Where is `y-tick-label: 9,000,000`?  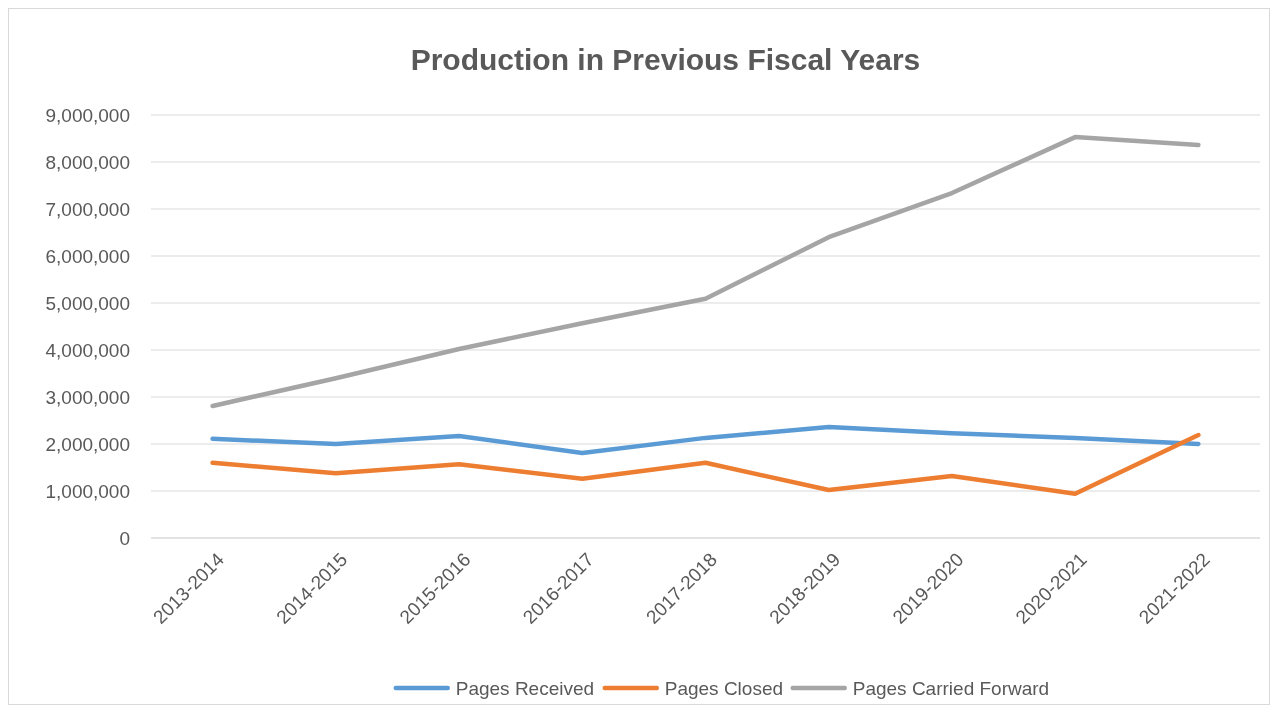
y-tick-label: 9,000,000 is located at coordinates (87, 115).